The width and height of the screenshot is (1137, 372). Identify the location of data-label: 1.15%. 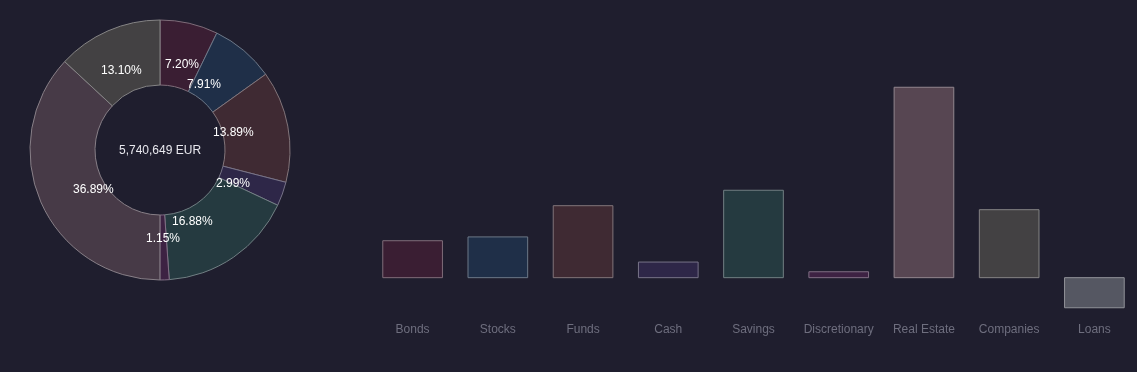
(163, 238).